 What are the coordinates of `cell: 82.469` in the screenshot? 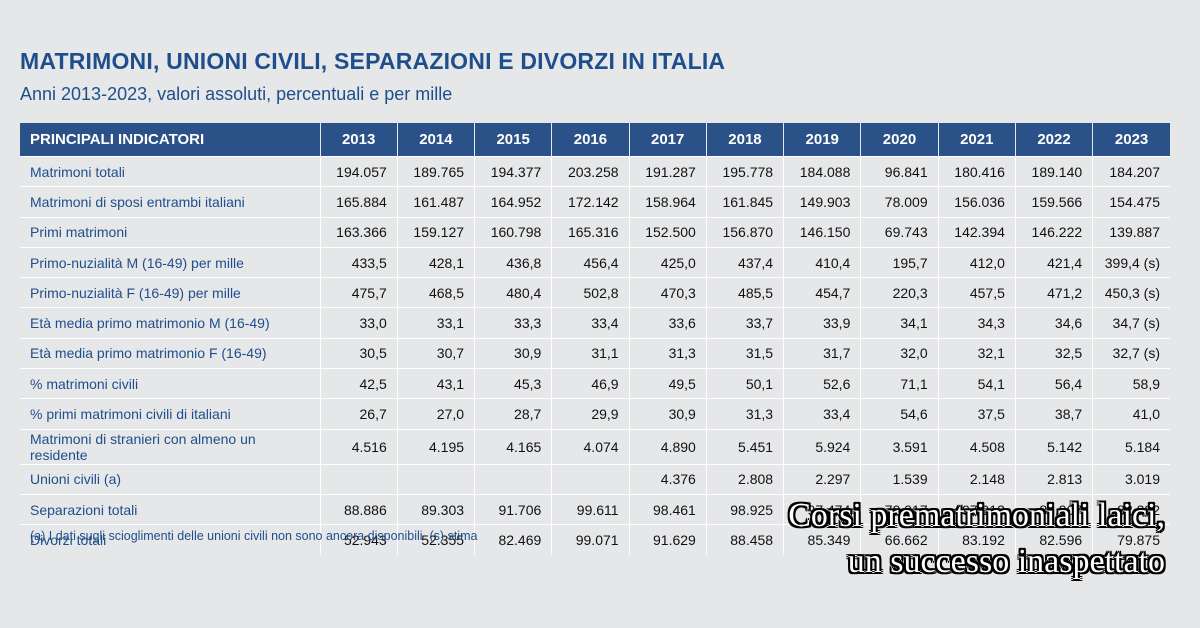 It's located at (513, 539).